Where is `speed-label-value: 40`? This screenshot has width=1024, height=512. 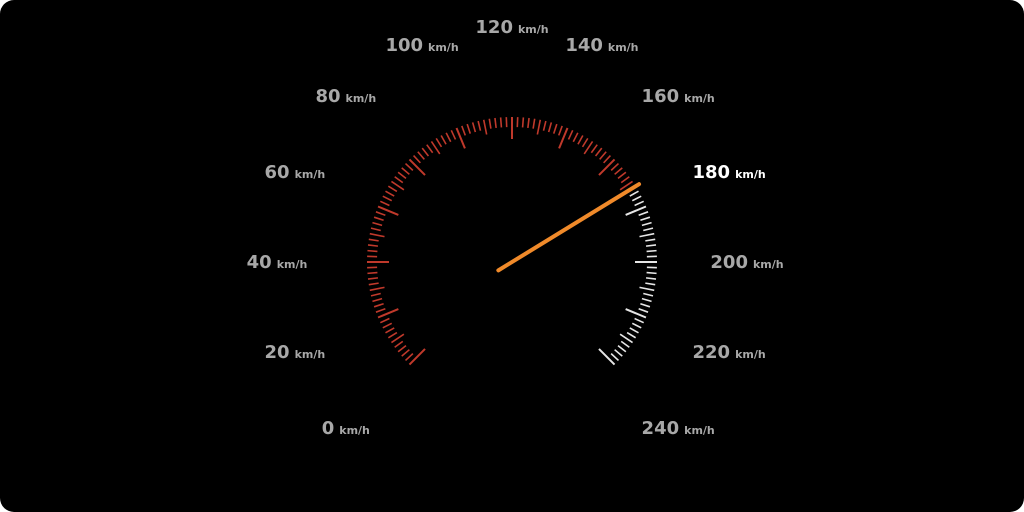 speed-label-value: 40 is located at coordinates (259, 262).